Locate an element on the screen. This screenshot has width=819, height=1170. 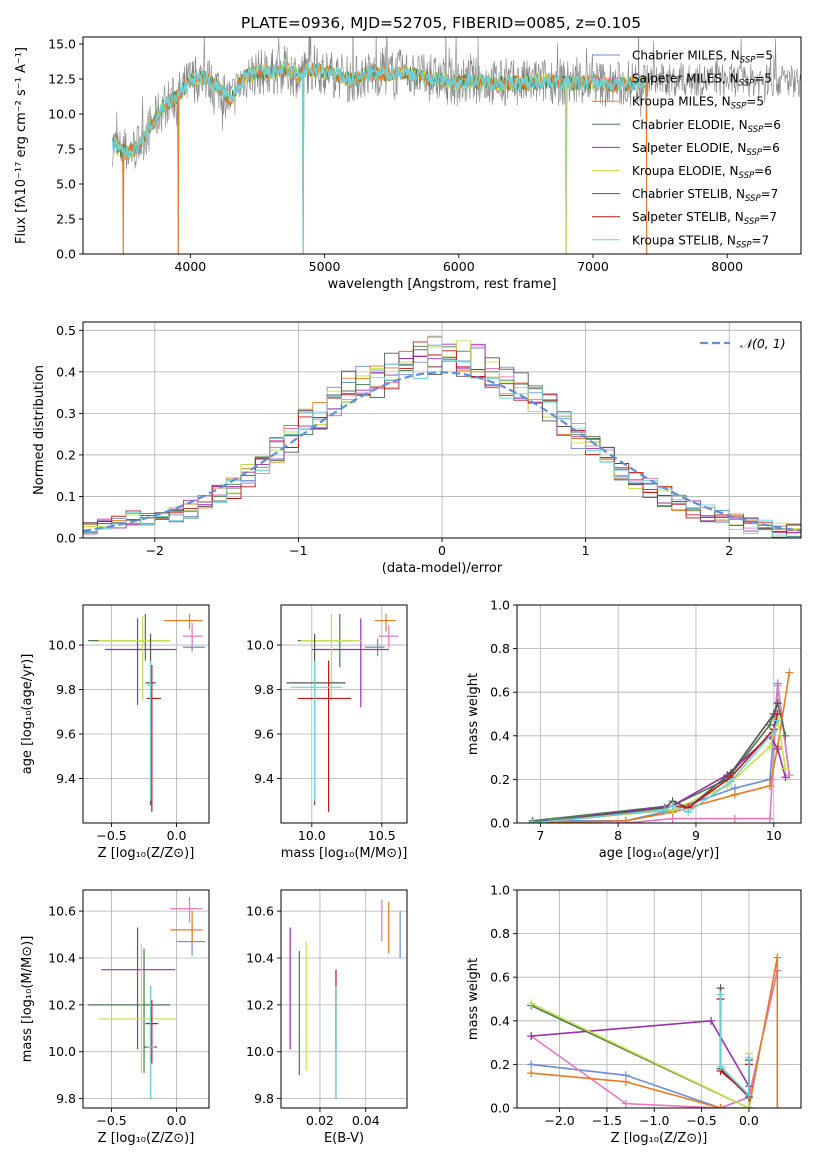
x-axis-label: Z [log₁₀(Z/Z⊙)] is located at coordinates (146, 853).